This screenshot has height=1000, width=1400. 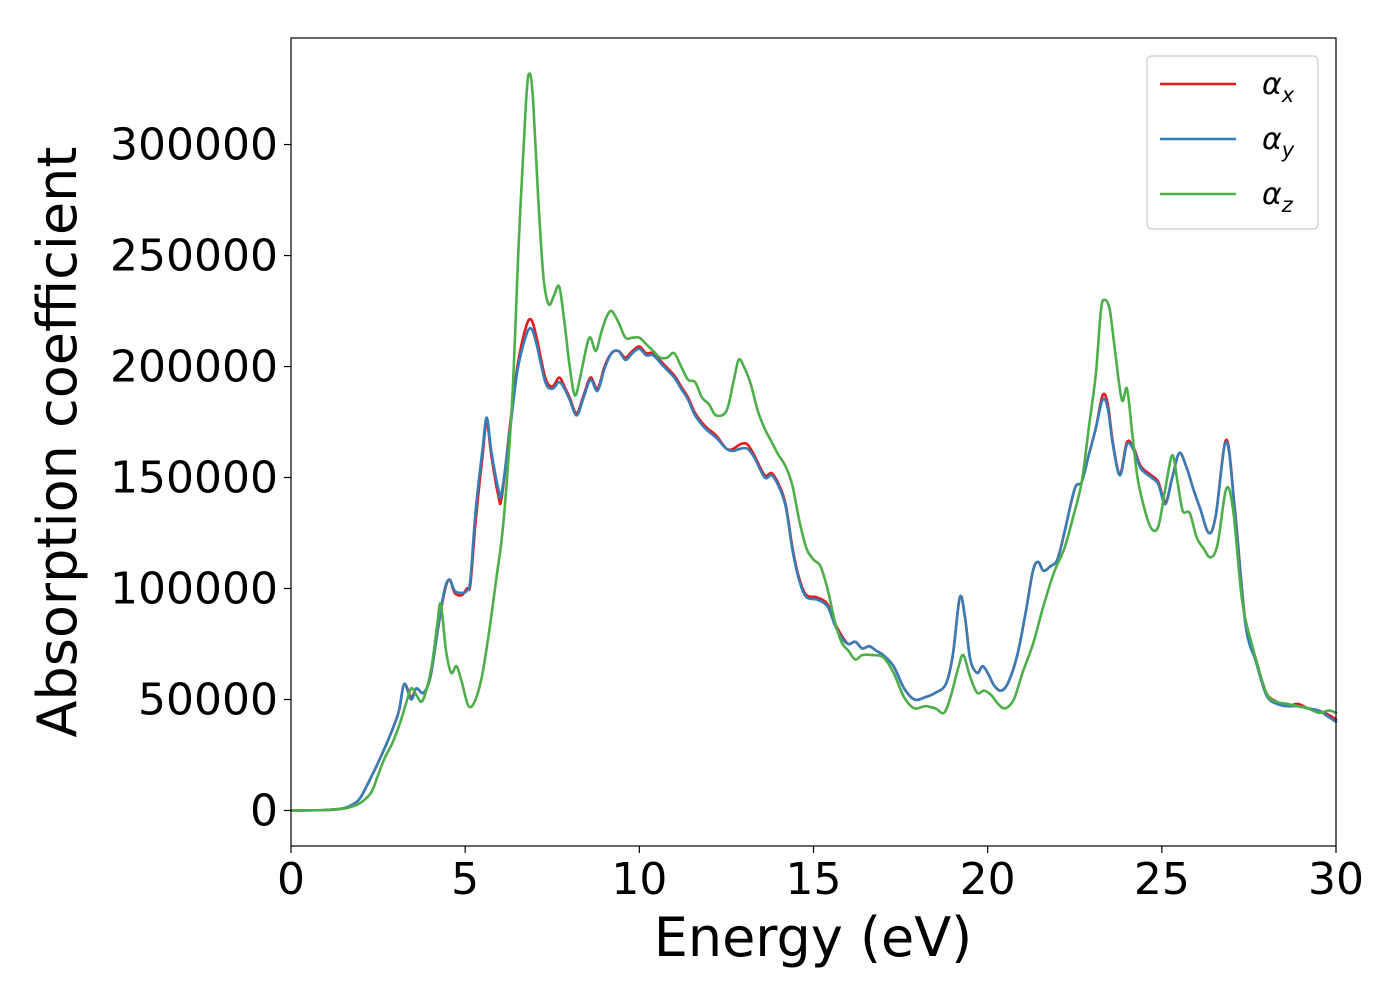 I want to click on y-tick-label: 100000, so click(x=194, y=589).